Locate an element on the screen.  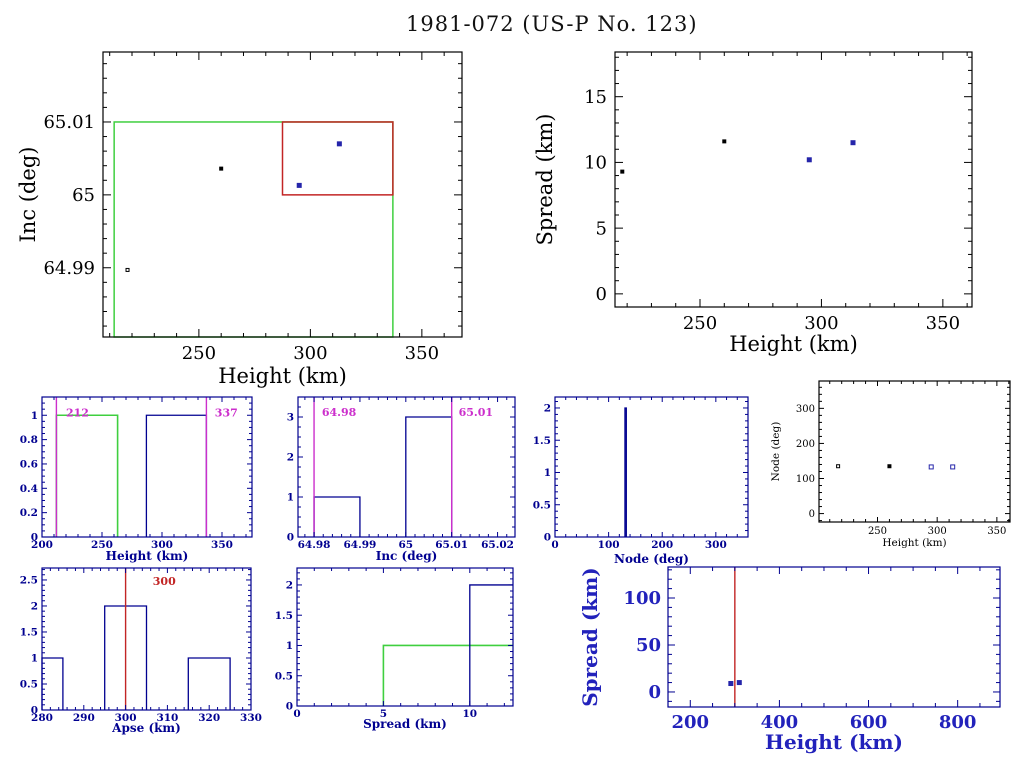
x-tick-label: 65.02 is located at coordinates (497, 545).